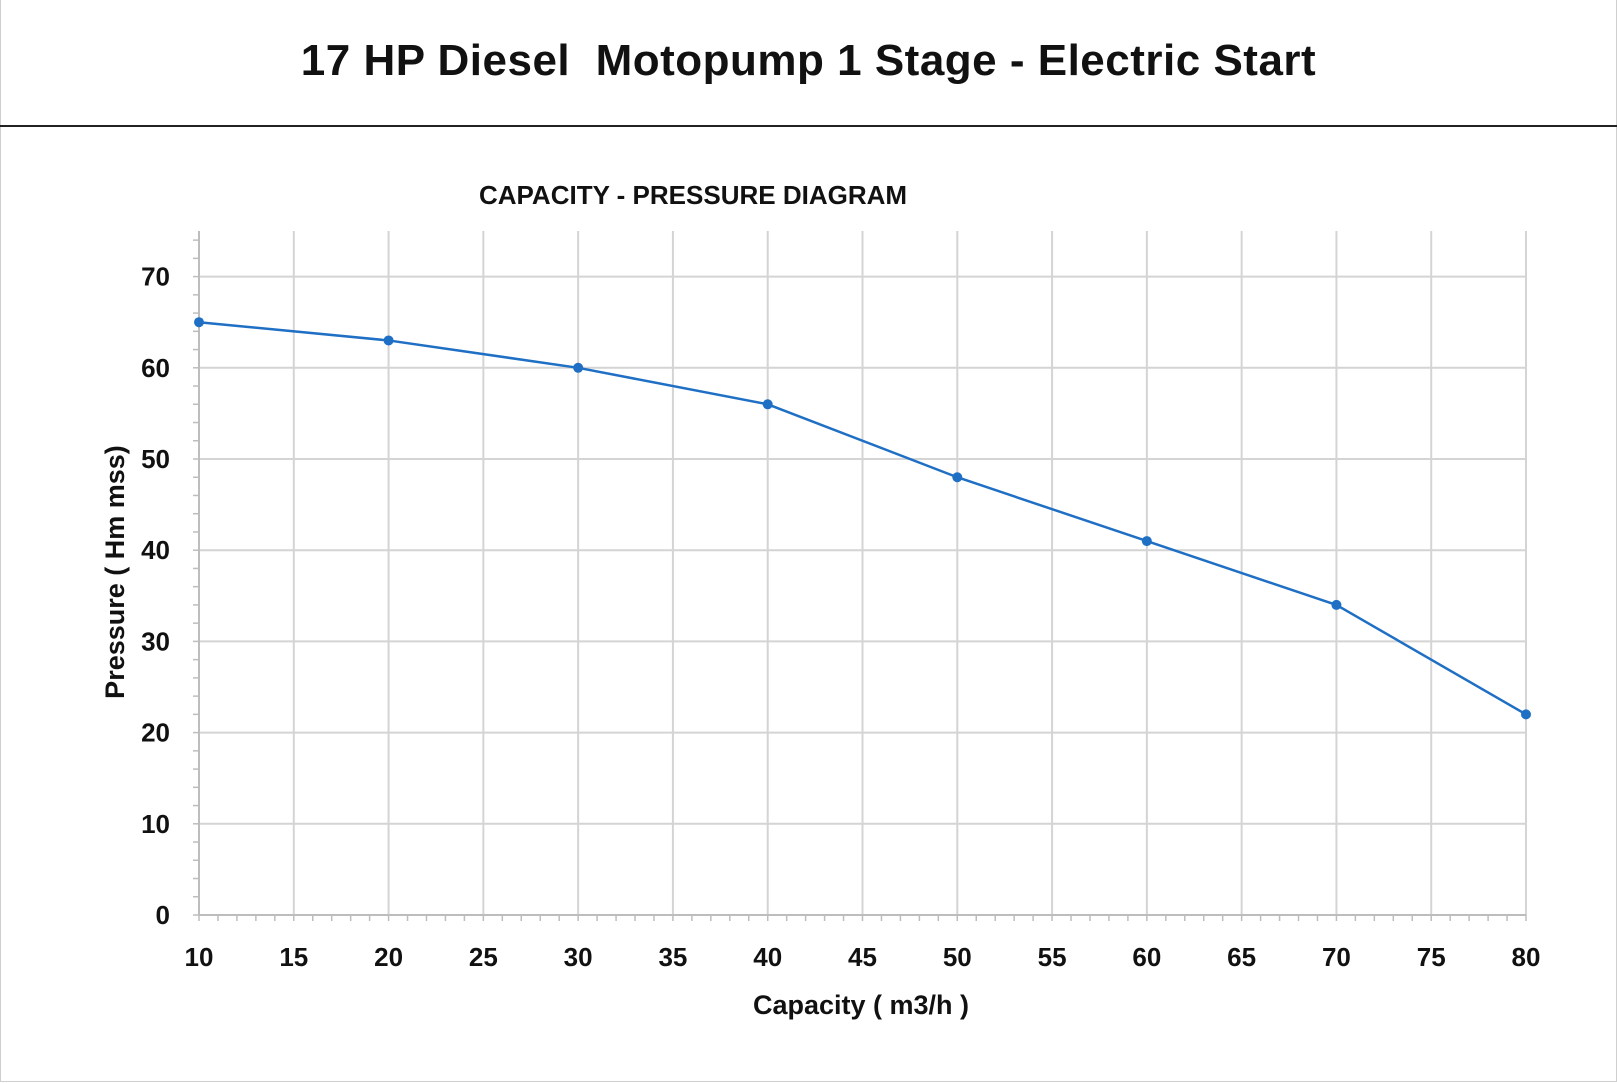 This screenshot has width=1617, height=1083. I want to click on title-divider, so click(808, 126).